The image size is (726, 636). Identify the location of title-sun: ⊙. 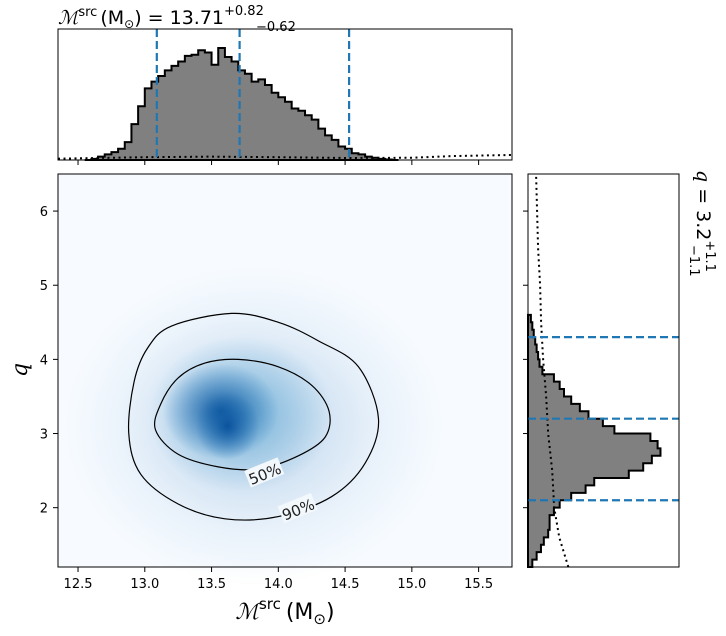
(129, 24).